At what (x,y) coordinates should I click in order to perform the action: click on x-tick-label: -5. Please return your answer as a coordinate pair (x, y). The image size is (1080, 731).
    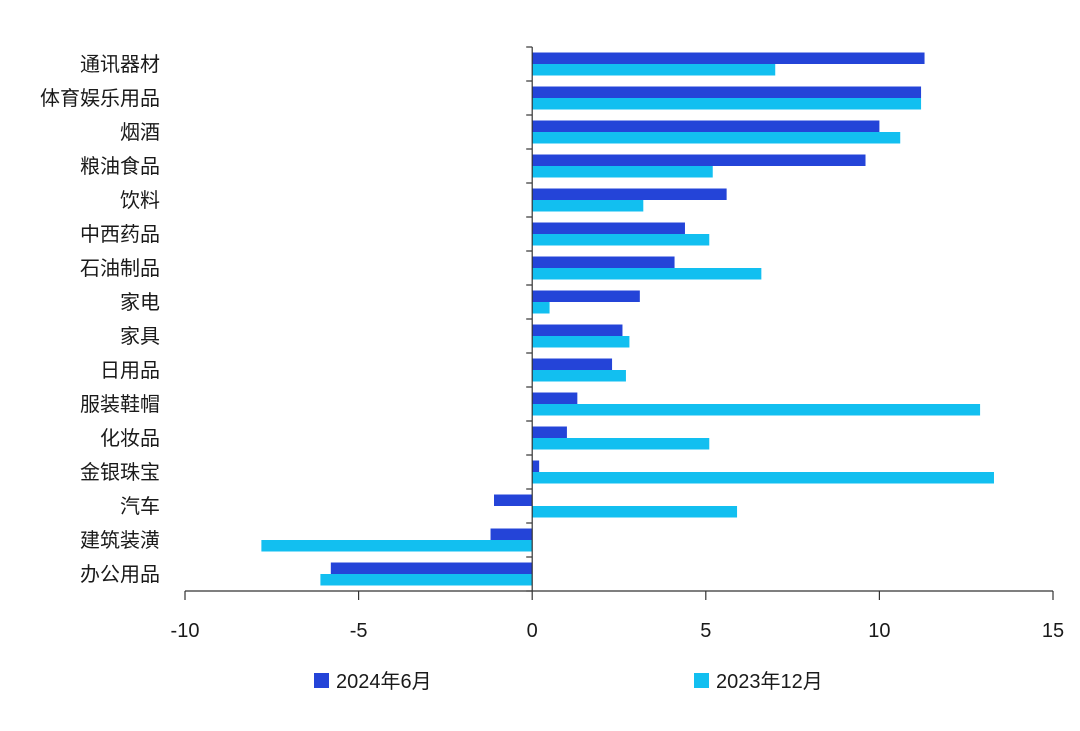
    Looking at the image, I should click on (359, 631).